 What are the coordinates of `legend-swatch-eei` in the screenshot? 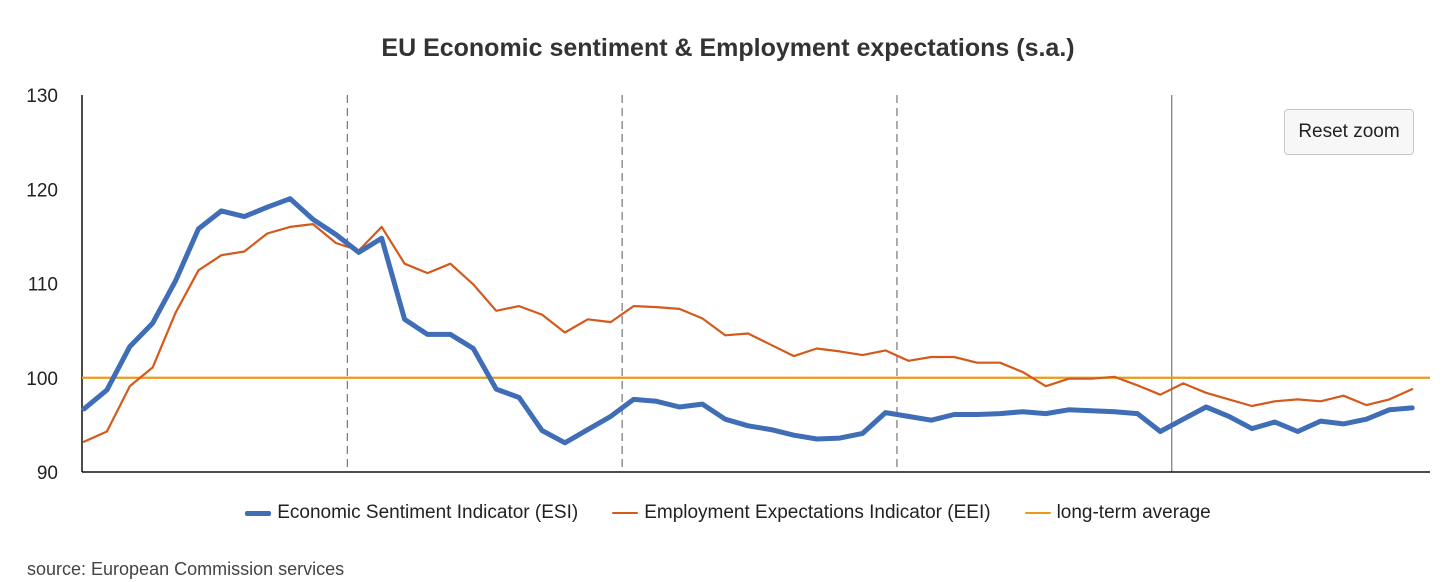 It's located at (625, 513).